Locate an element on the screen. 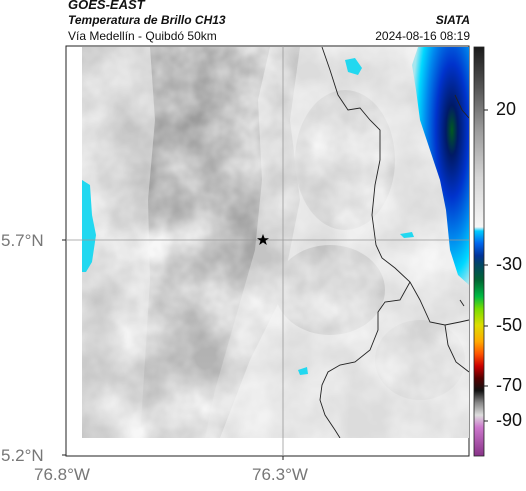  colorbar-tick-label: -90 is located at coordinates (509, 420).